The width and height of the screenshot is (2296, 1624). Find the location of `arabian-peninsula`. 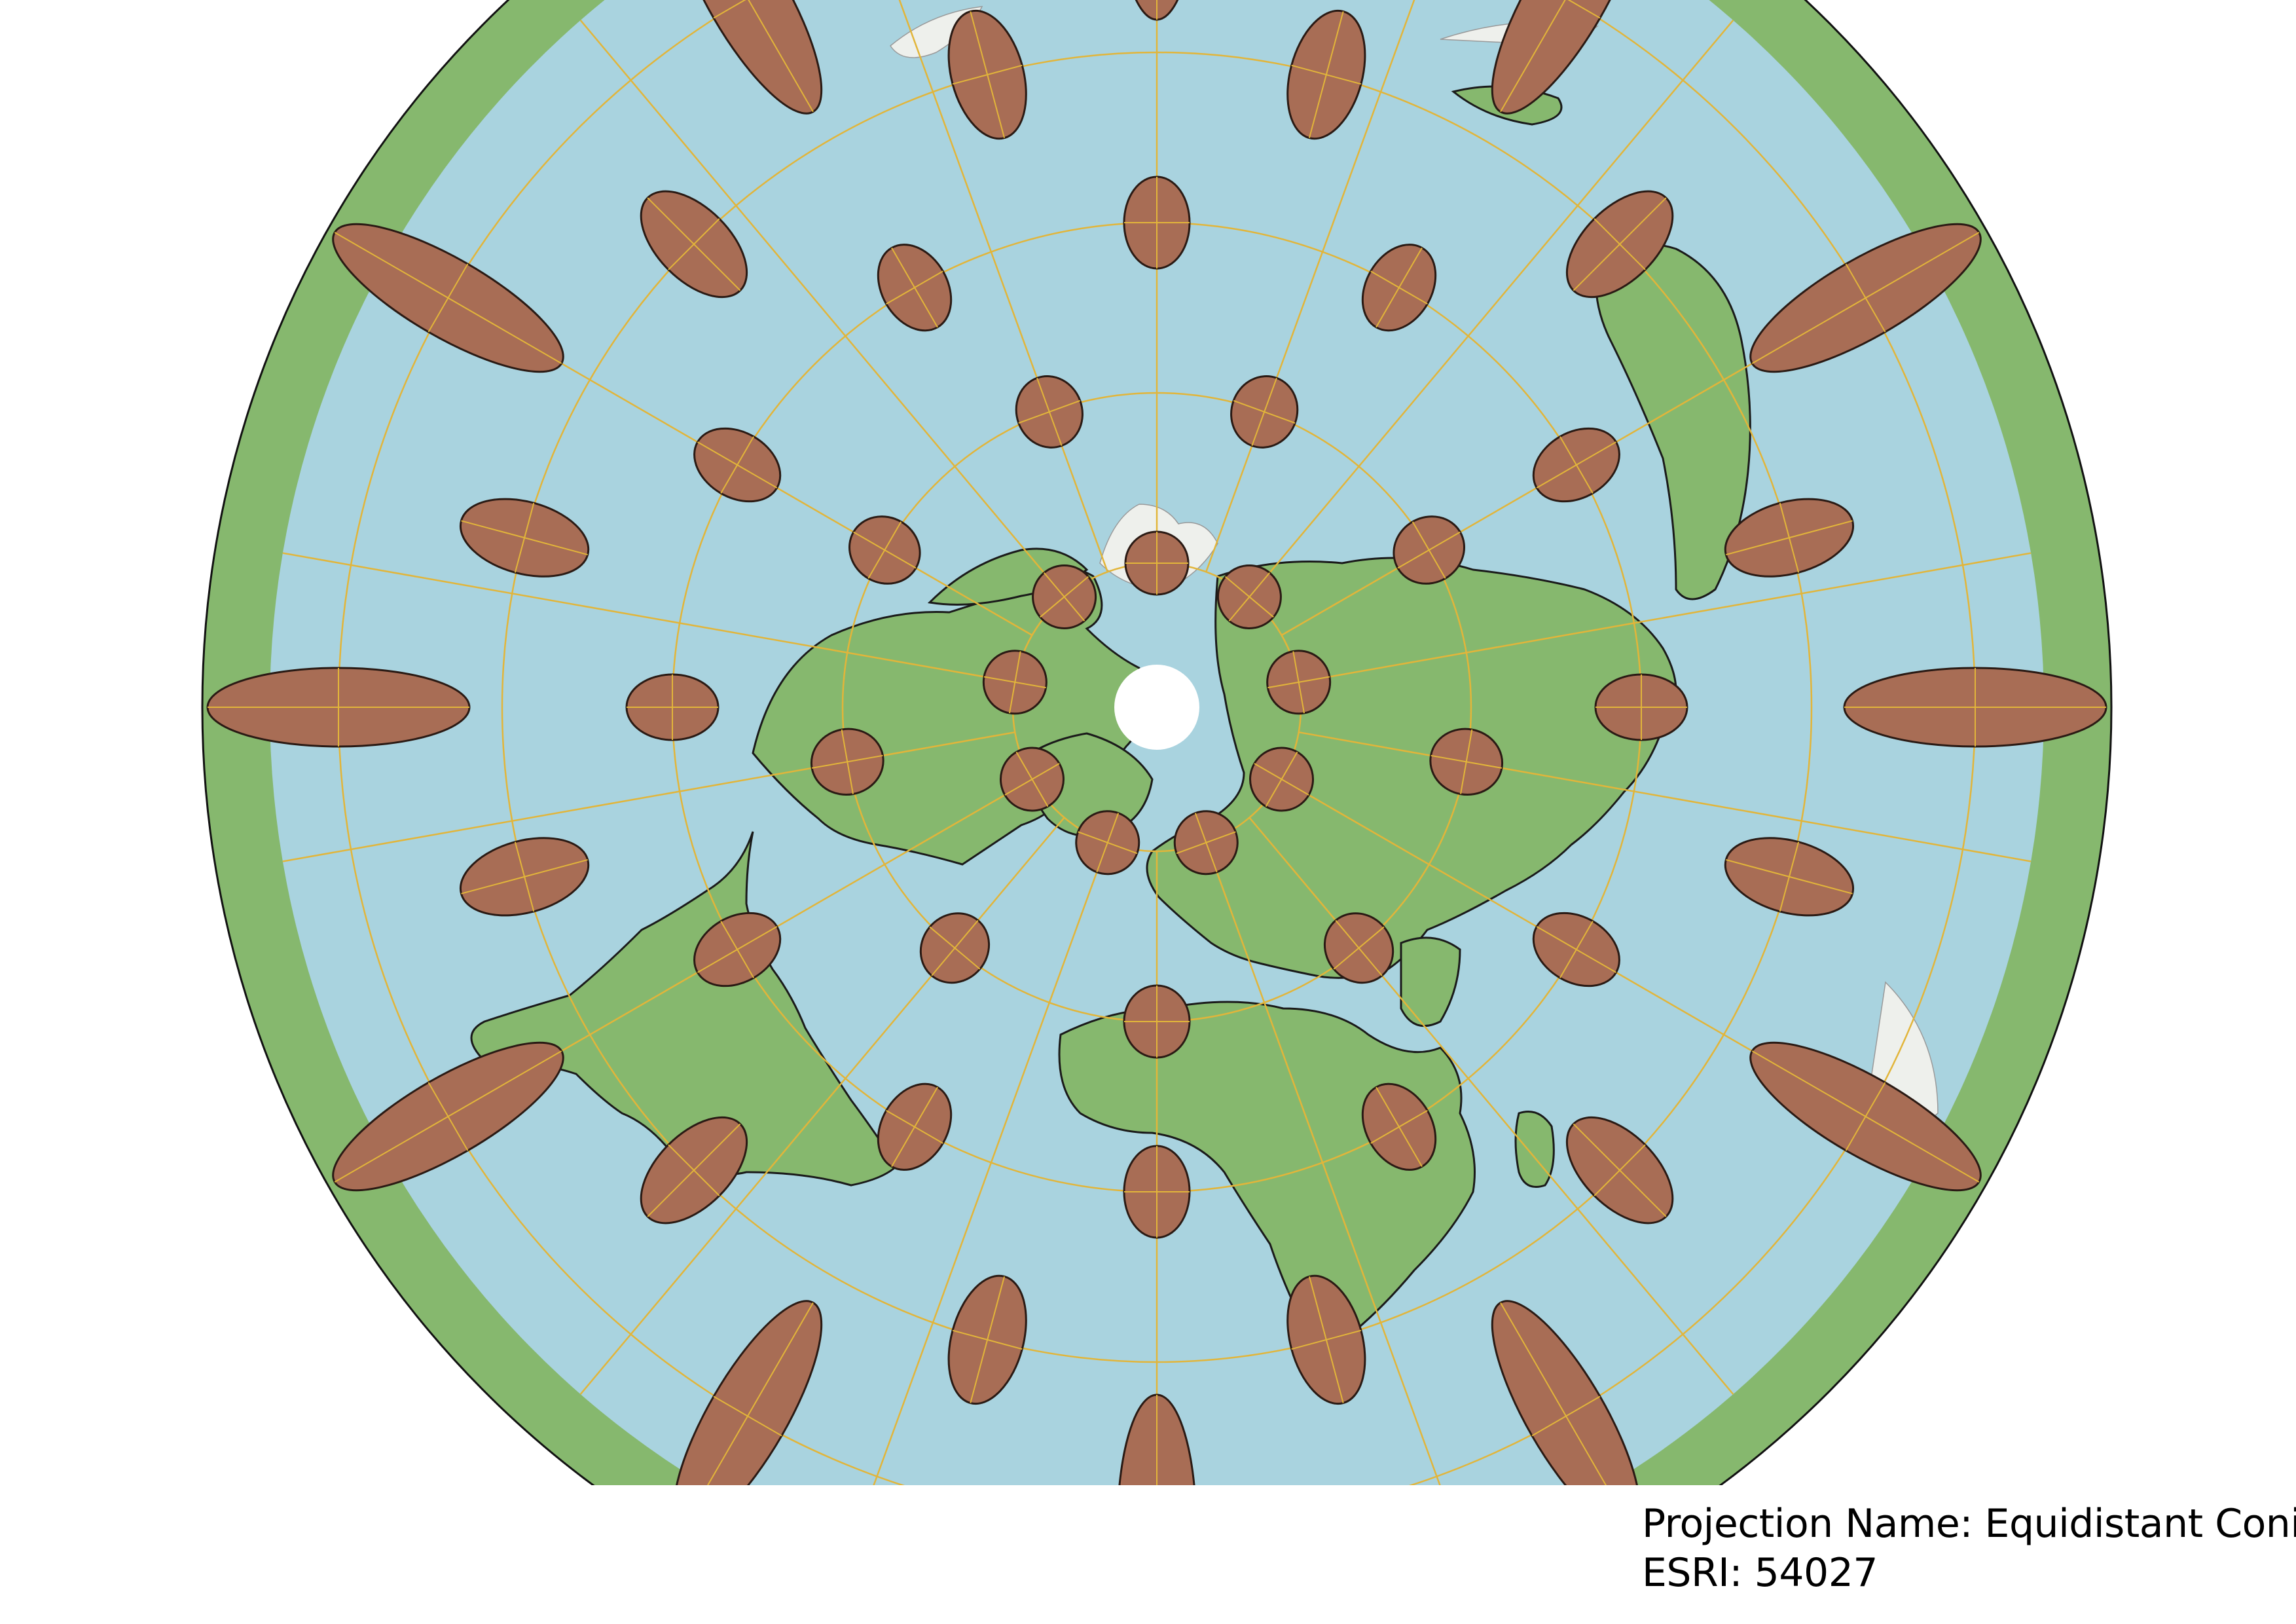

arabian-peninsula is located at coordinates (1430, 981).